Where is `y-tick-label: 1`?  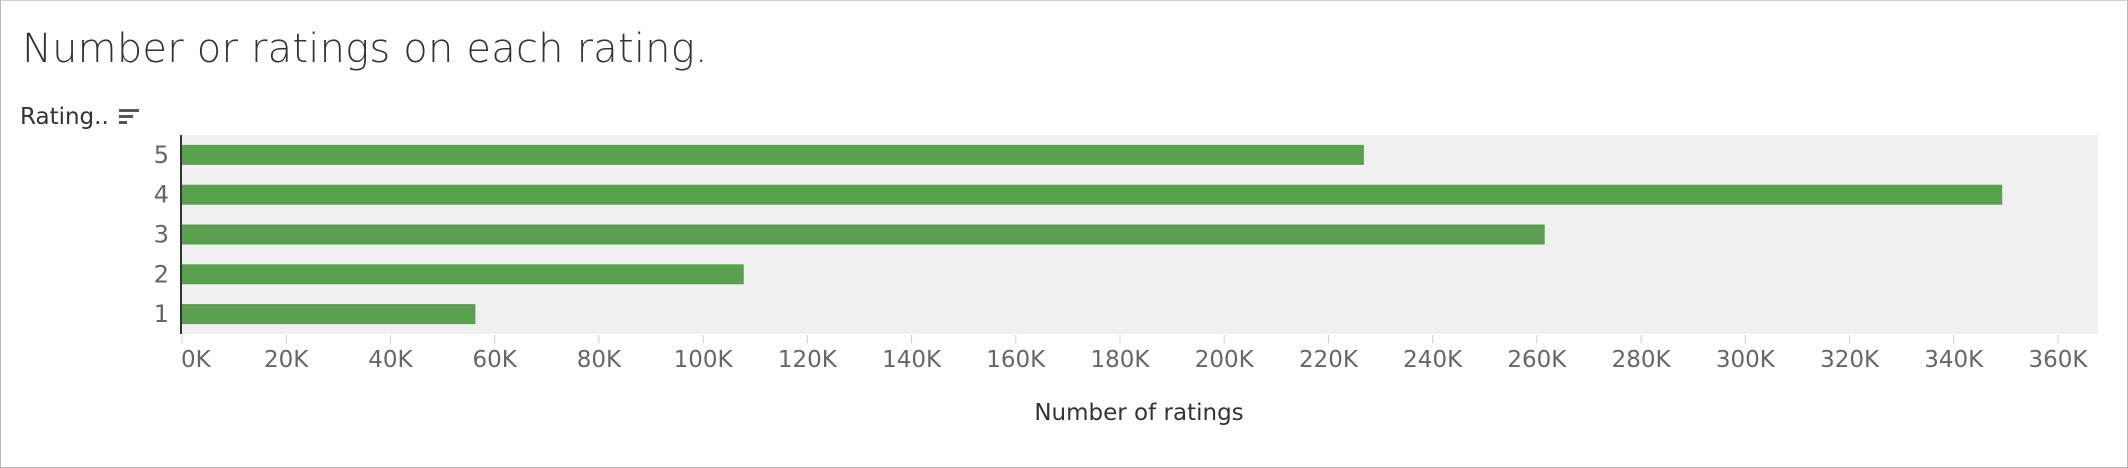 y-tick-label: 1 is located at coordinates (161, 314).